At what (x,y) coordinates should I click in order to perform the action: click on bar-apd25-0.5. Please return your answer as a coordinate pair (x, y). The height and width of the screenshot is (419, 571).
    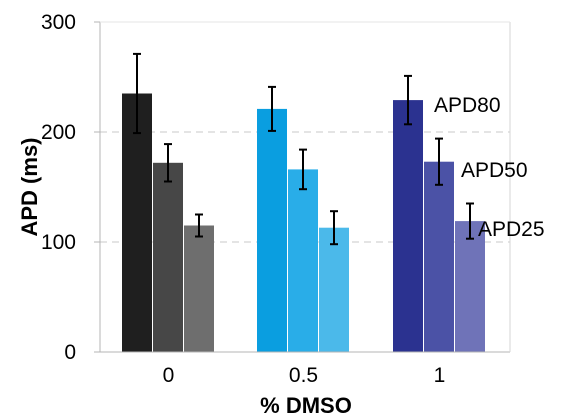
    Looking at the image, I should click on (334, 289).